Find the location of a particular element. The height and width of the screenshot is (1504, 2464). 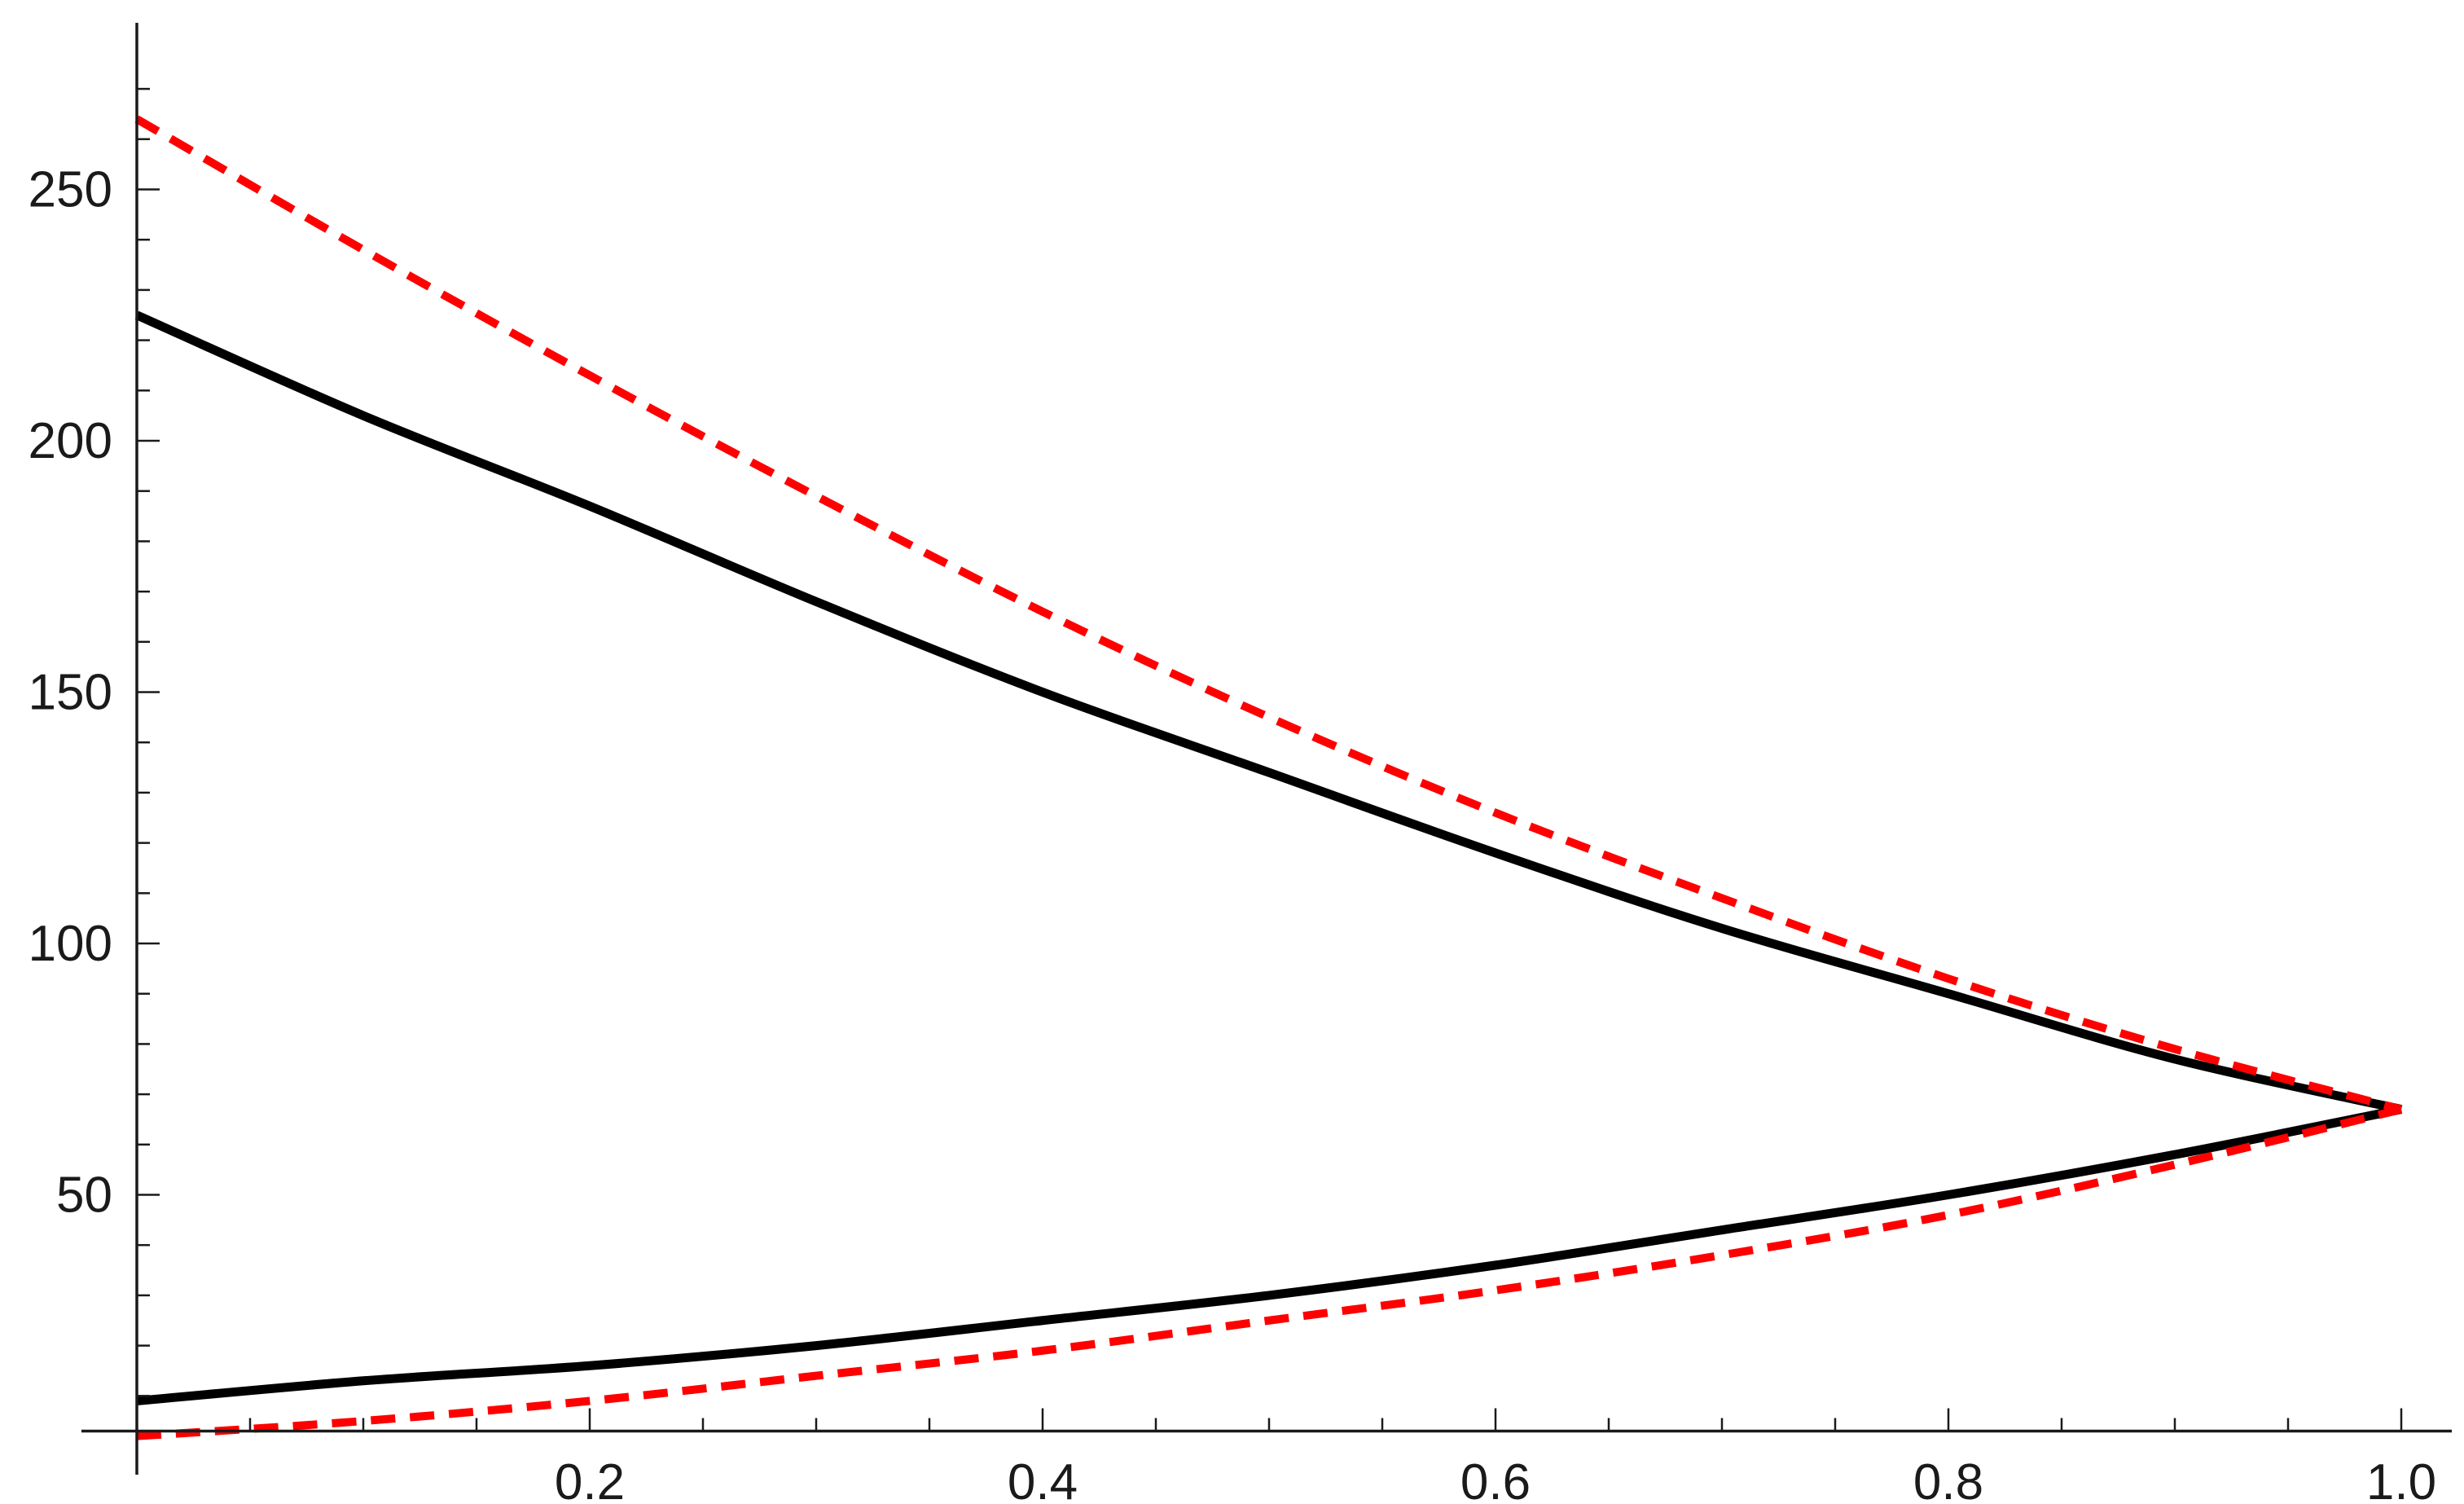

x-tick-label: 0.2 is located at coordinates (590, 1479).